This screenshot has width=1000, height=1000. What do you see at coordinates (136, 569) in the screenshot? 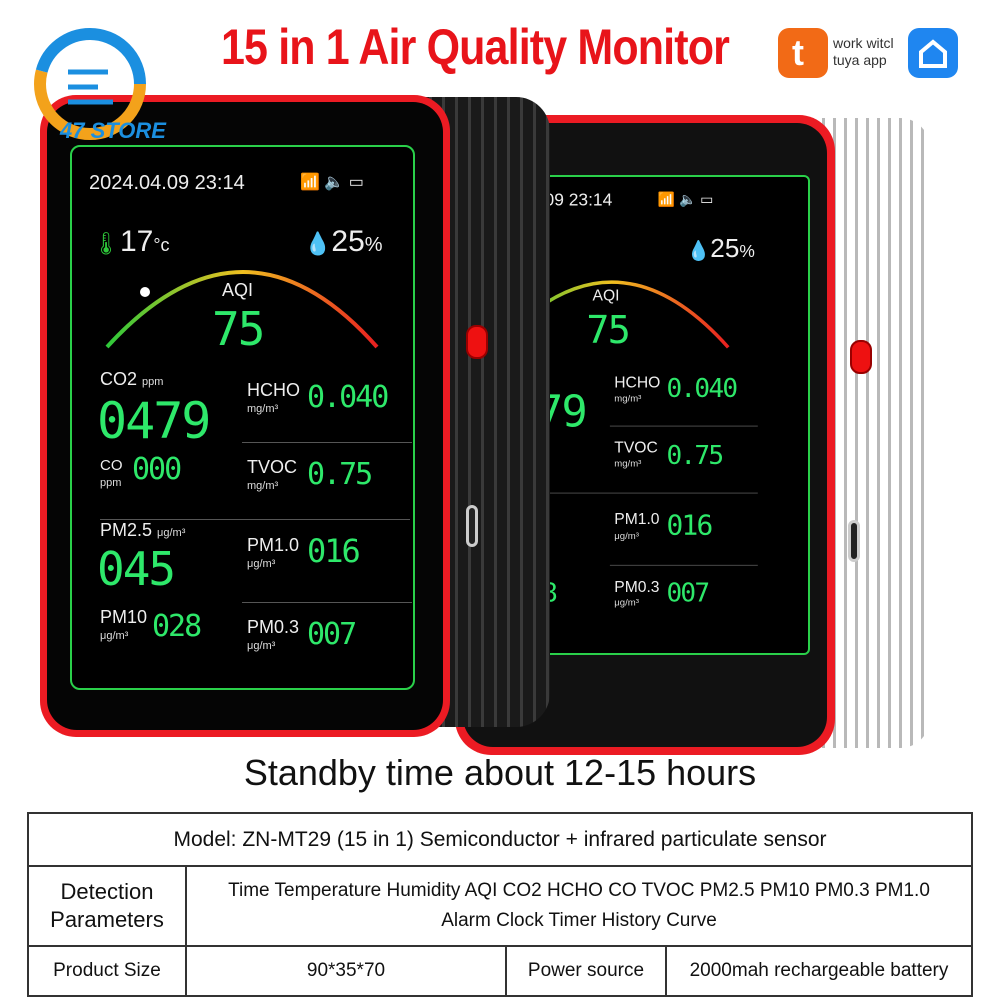
I see `pm25-value: 045` at bounding box center [136, 569].